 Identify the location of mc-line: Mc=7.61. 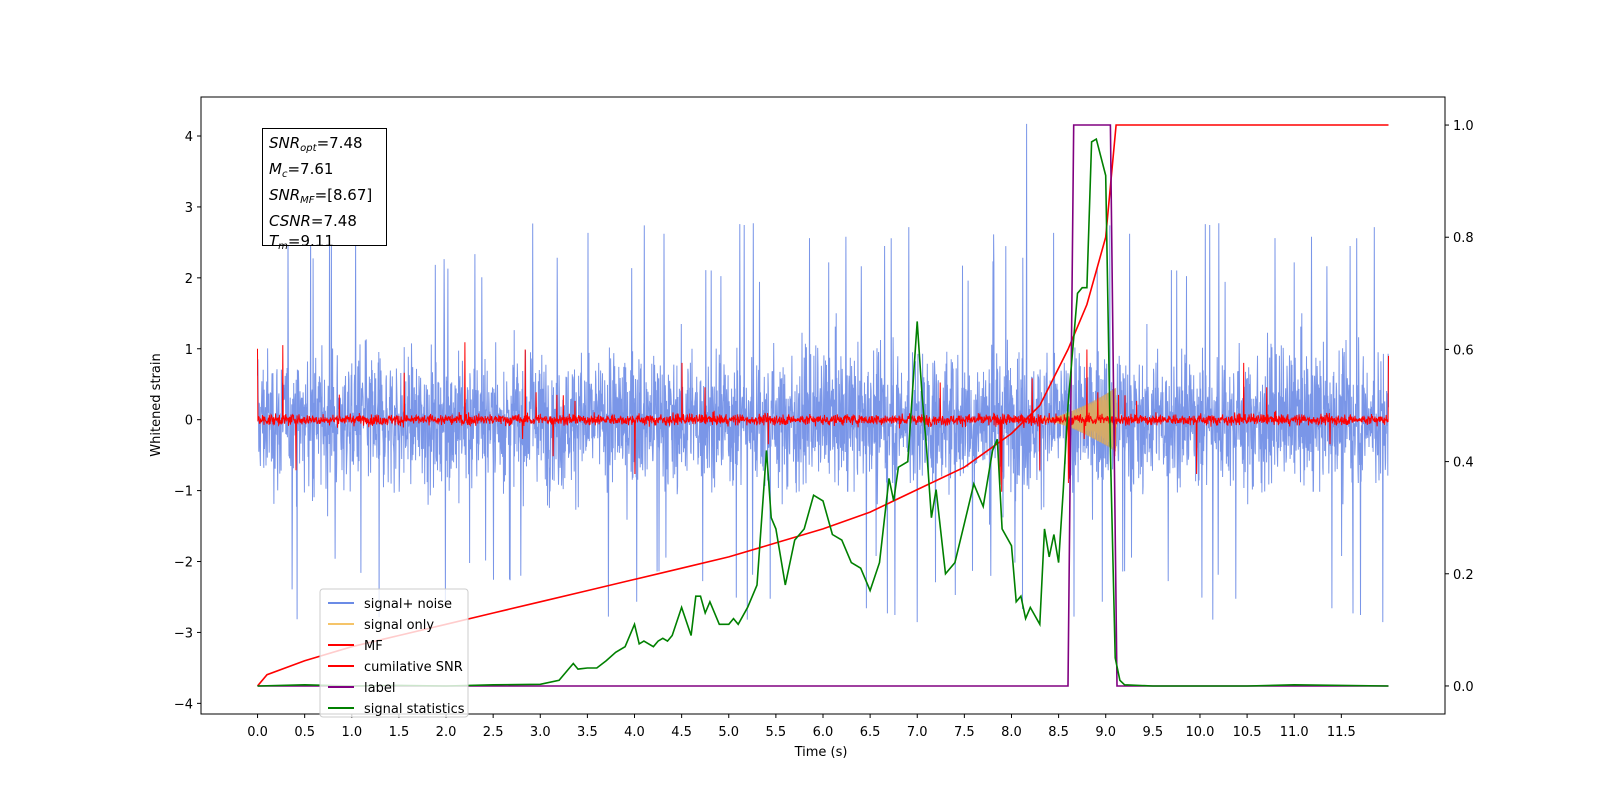
(324, 172).